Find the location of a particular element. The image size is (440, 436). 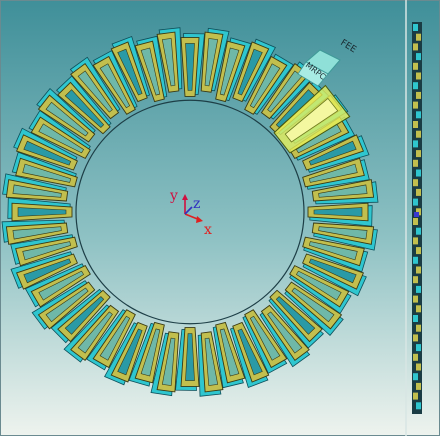

z-axis-line is located at coordinates (188, 210).